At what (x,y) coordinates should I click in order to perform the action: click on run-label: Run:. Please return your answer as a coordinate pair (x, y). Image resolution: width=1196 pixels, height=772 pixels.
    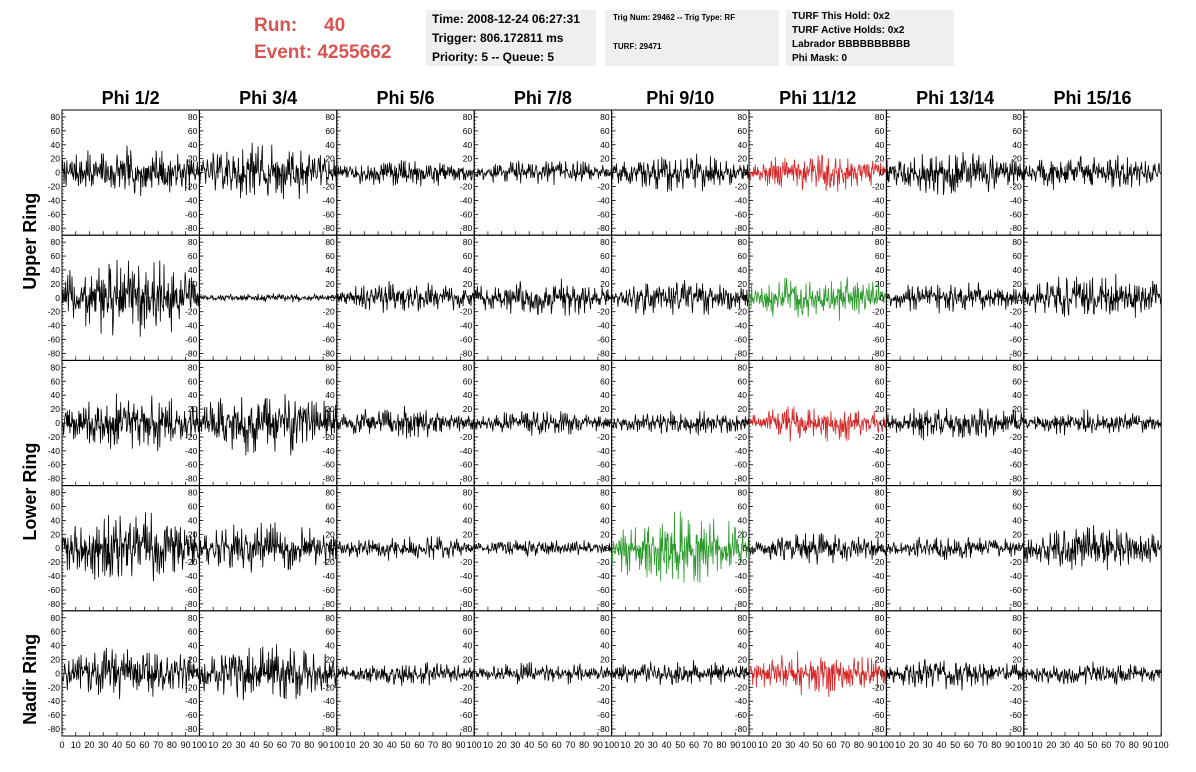
    Looking at the image, I should click on (276, 25).